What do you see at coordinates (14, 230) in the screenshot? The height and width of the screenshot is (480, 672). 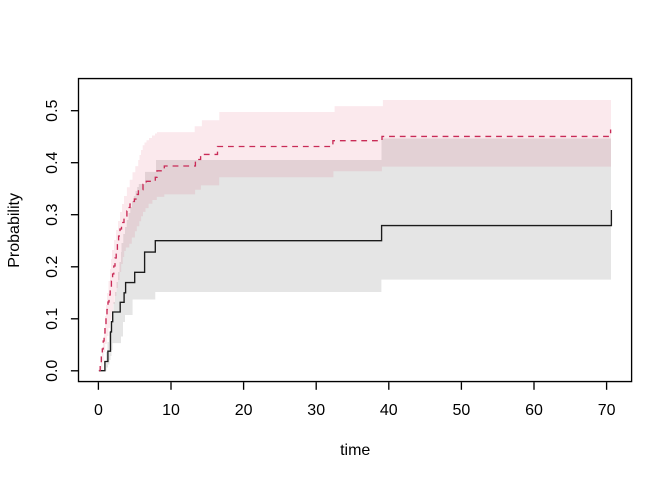 I see `svg-text: Probability` at bounding box center [14, 230].